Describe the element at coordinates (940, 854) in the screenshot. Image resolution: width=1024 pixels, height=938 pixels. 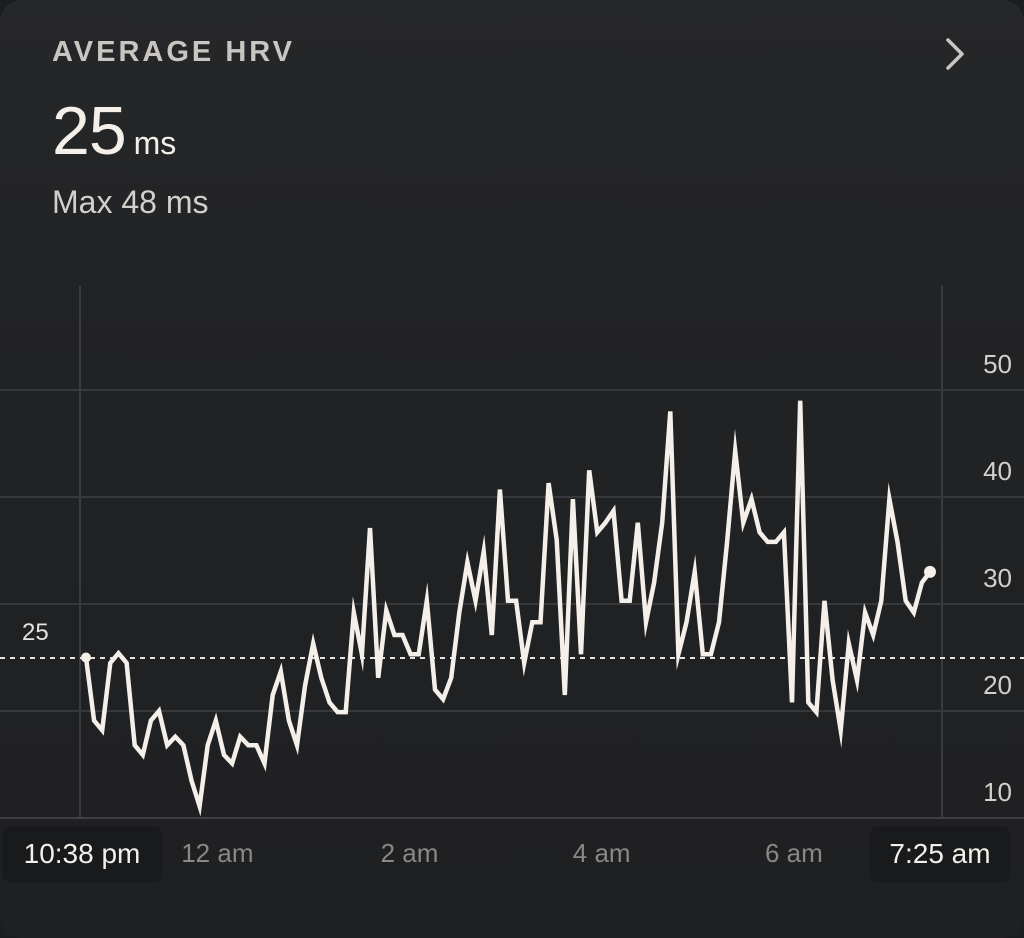
I see `x-end-label: 7:25 am` at that location.